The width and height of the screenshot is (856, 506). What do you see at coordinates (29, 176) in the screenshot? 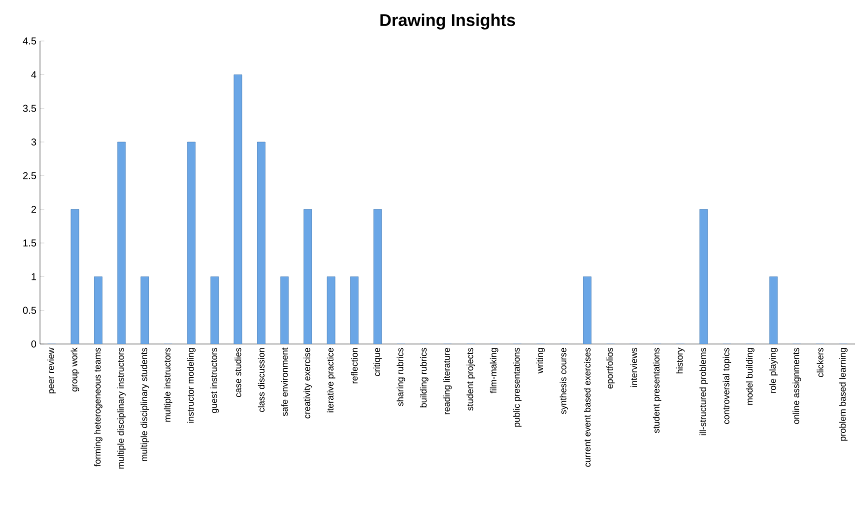
I see `y-tick-label: 2.5` at bounding box center [29, 176].